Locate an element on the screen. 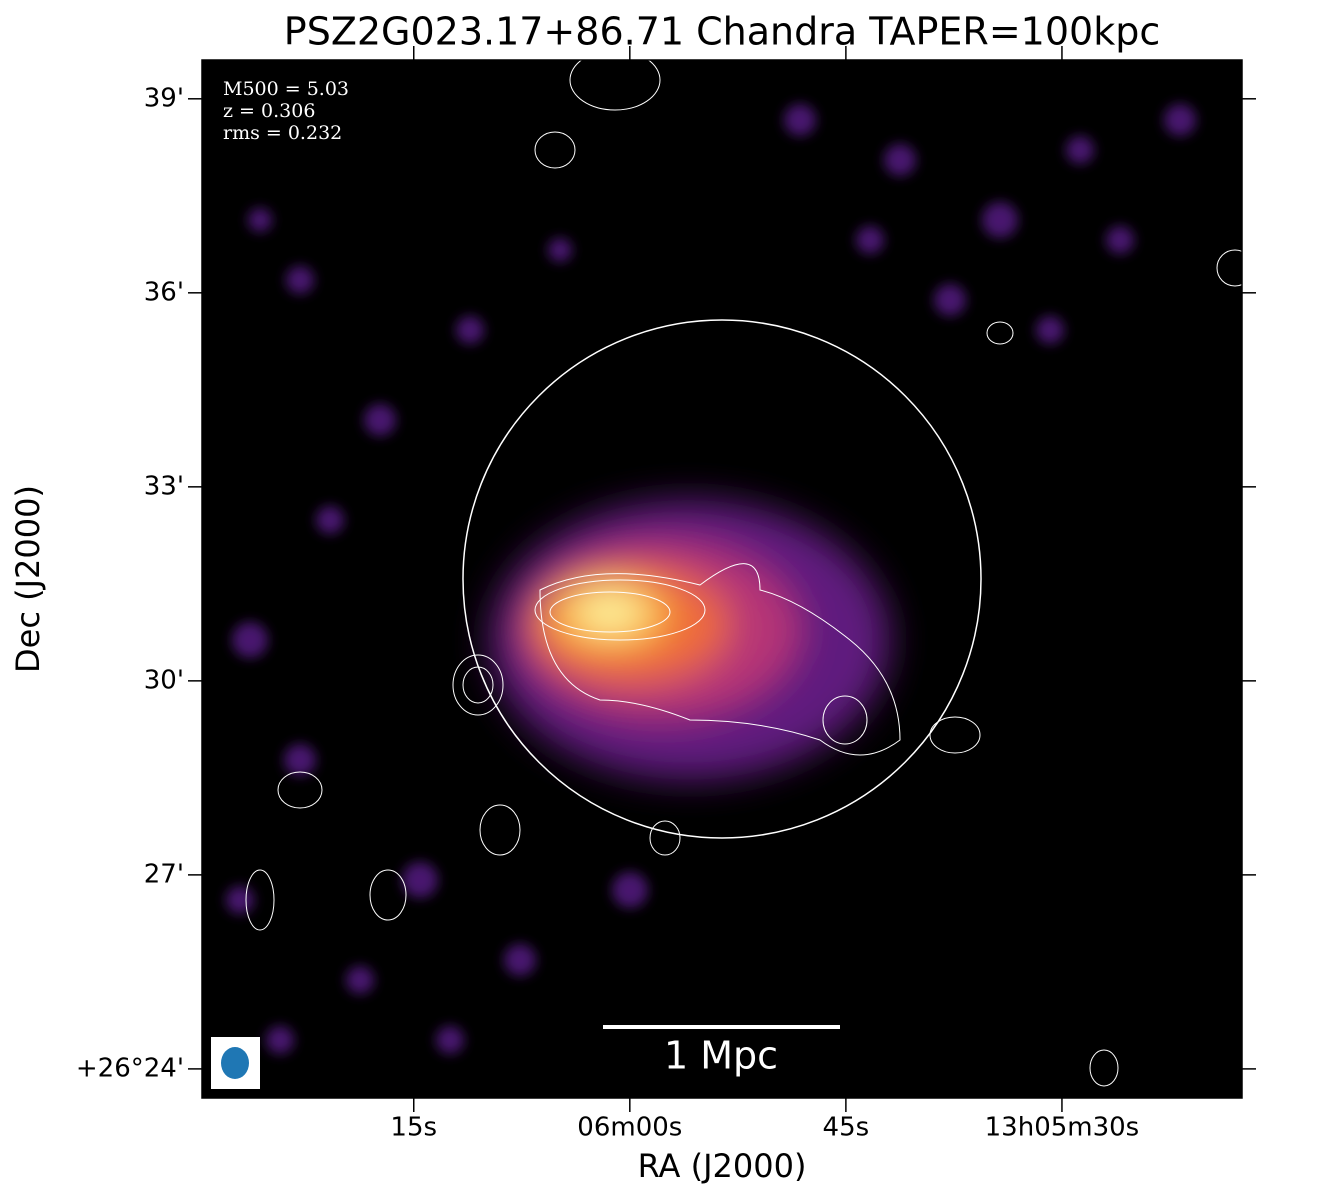  x-tick-label: 45s is located at coordinates (846, 1128).